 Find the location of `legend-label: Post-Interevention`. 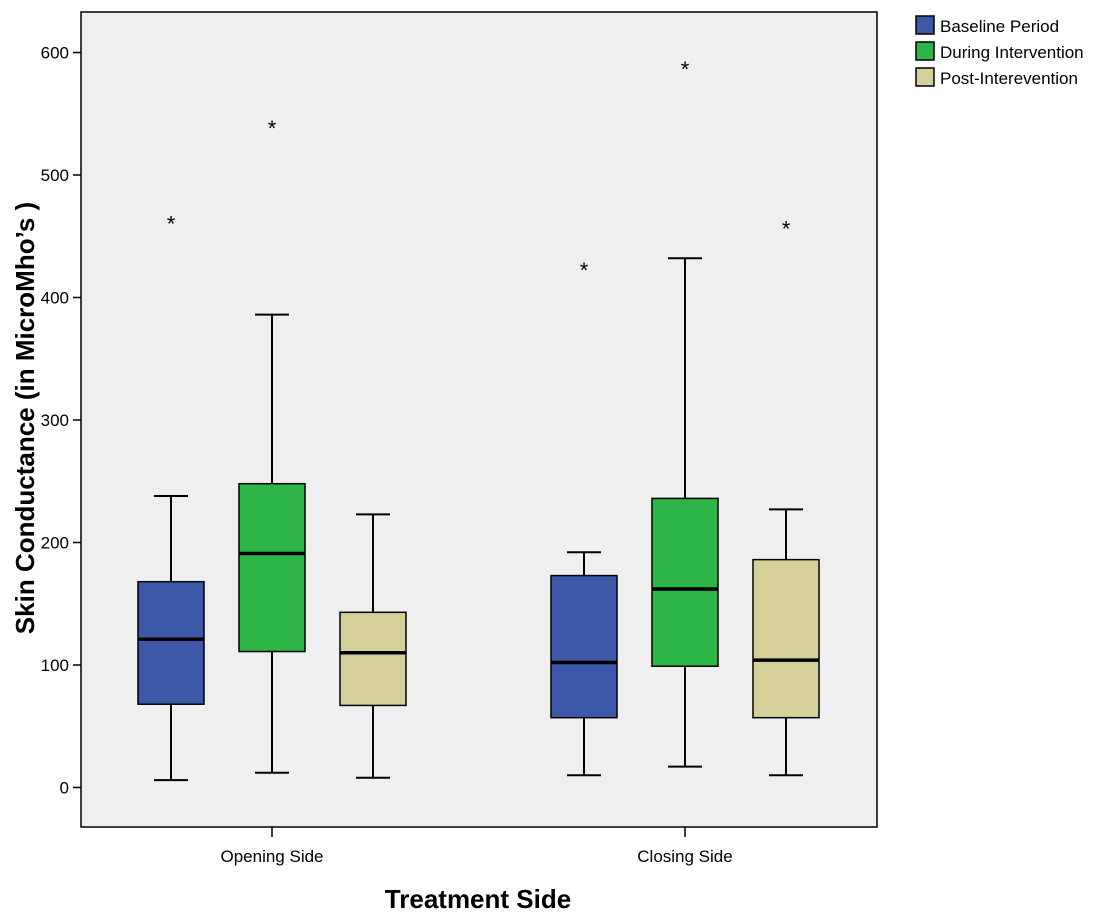

legend-label: Post-Interevention is located at coordinates (1009, 78).